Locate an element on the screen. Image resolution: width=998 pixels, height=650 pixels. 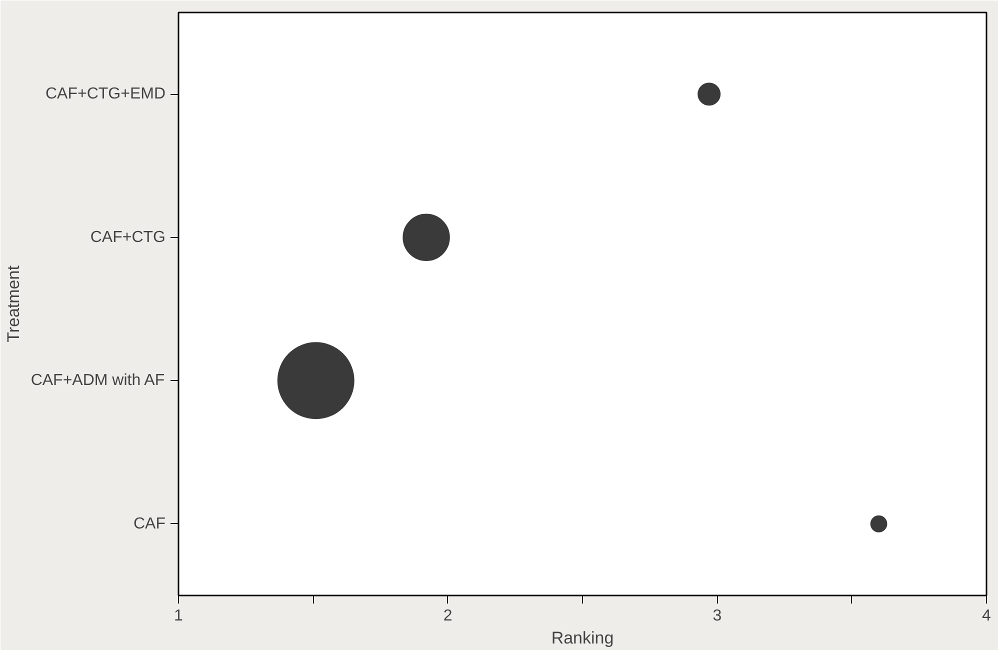
x-tick-label: 2 is located at coordinates (447, 616).